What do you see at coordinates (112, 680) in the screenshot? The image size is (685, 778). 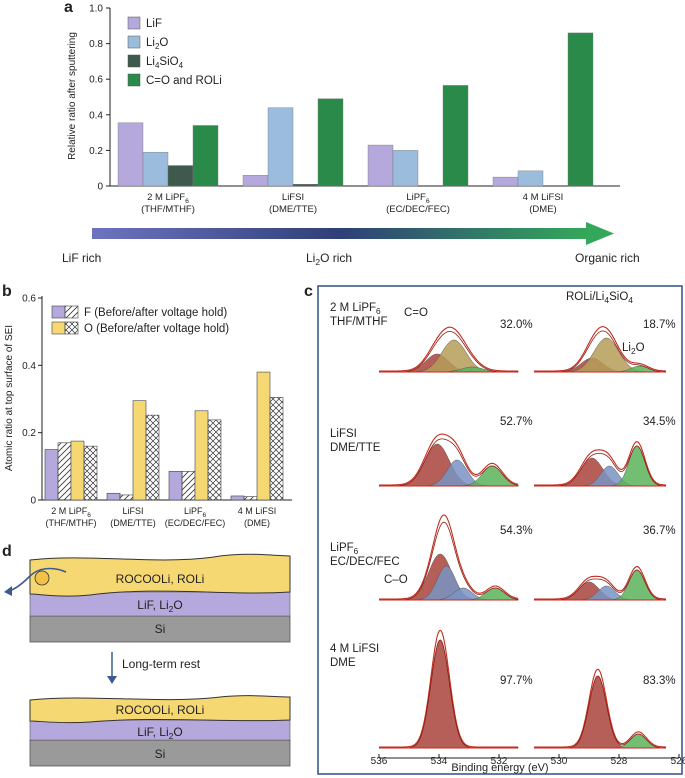 I see `d-down-arrow-head` at bounding box center [112, 680].